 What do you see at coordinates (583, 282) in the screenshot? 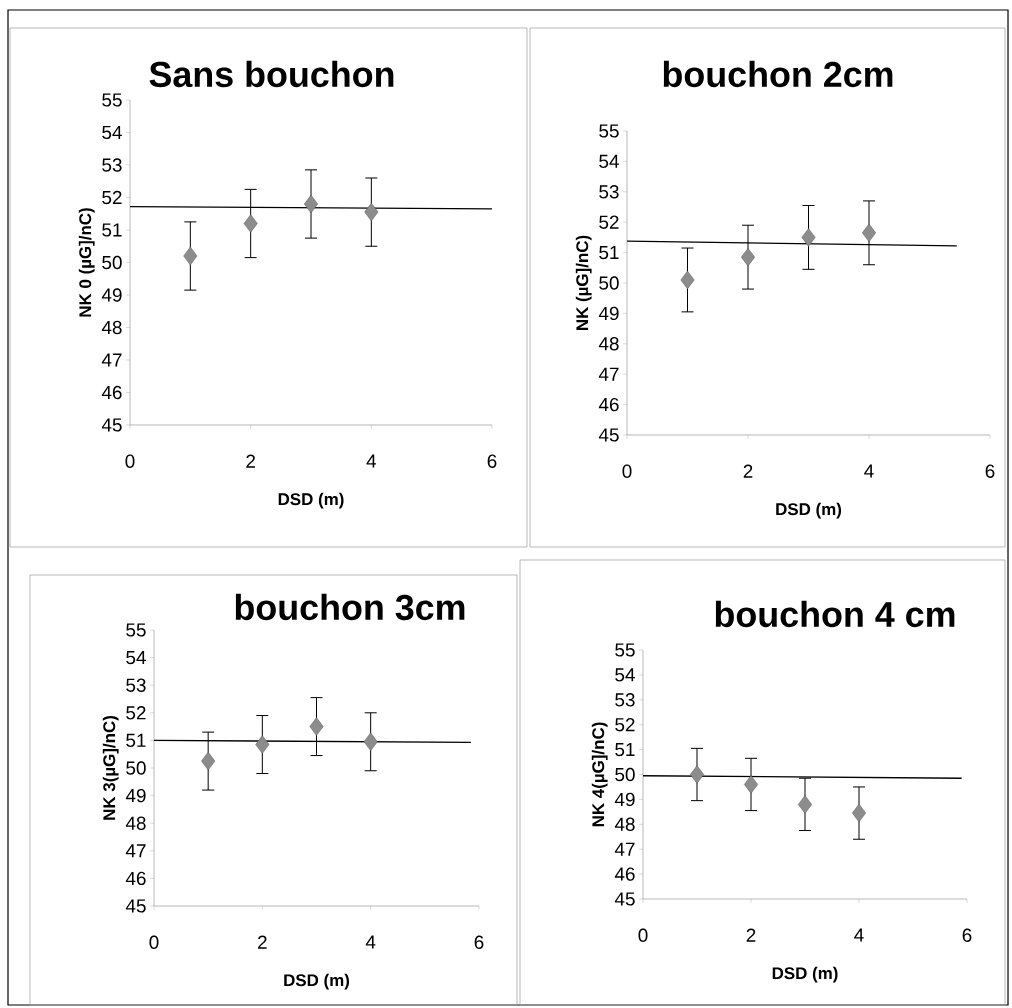
I see `y-axis-title: NK (µG]/nC)` at bounding box center [583, 282].